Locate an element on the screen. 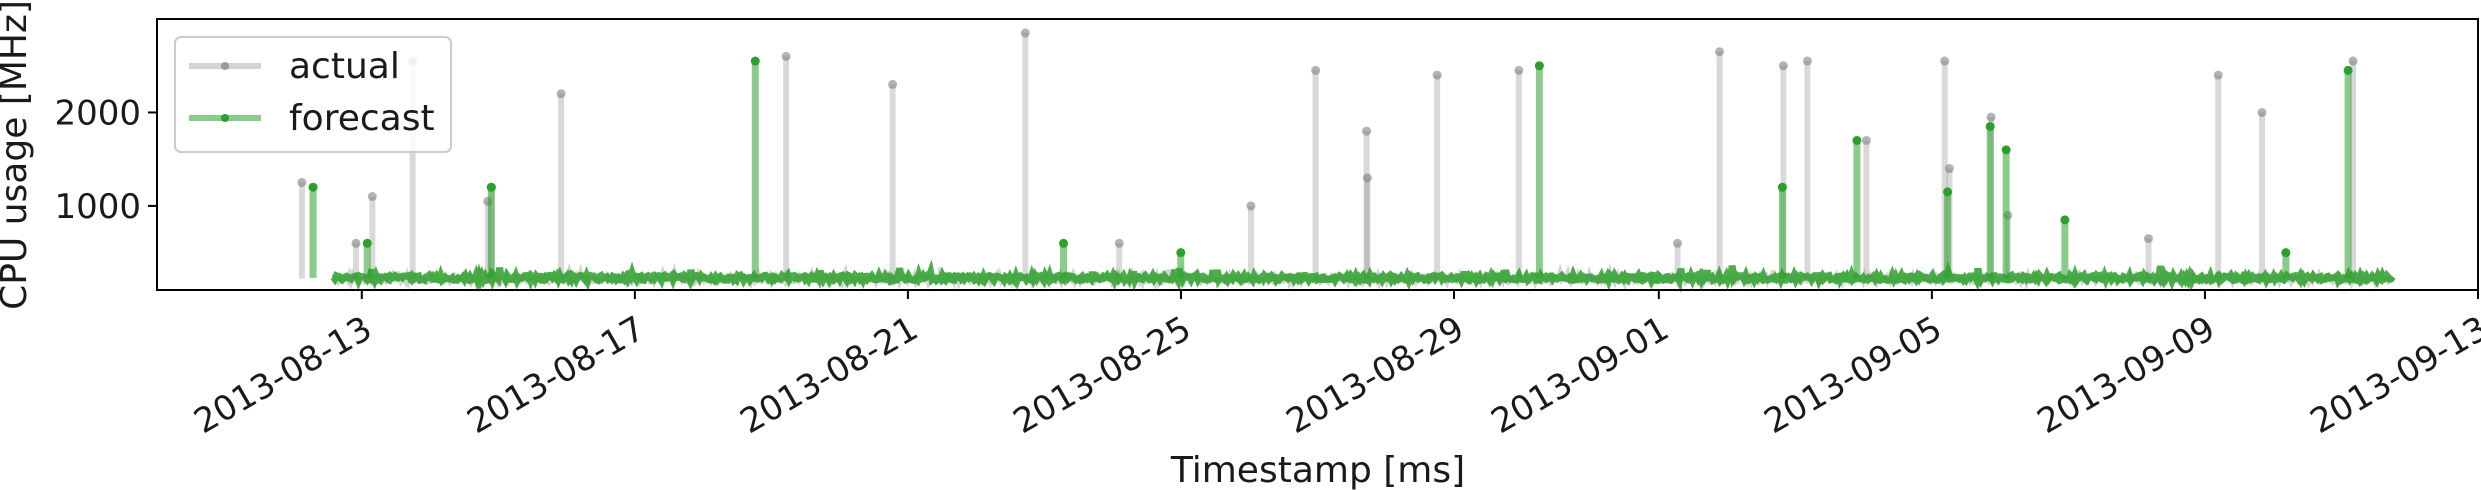 This screenshot has height=490, width=2481. y-tick-label: 2000 is located at coordinates (97, 113).